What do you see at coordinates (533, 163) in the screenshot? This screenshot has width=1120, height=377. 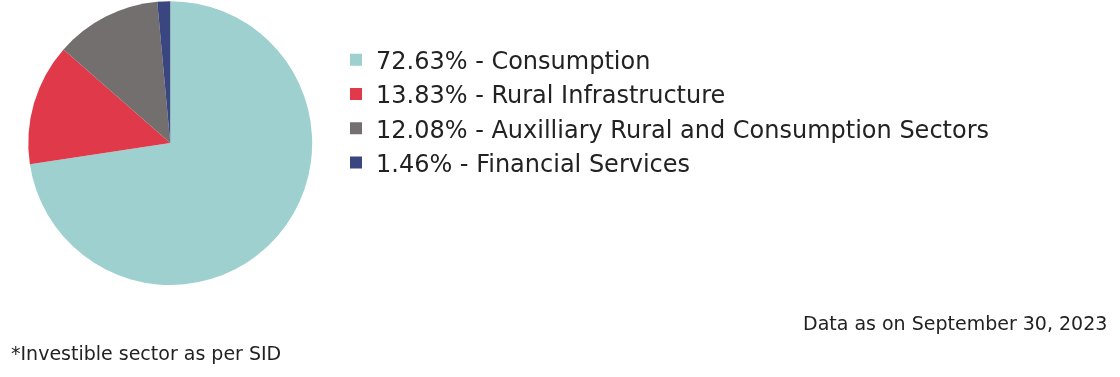 I see `legend-label: 1.46% - Financial Services` at bounding box center [533, 163].